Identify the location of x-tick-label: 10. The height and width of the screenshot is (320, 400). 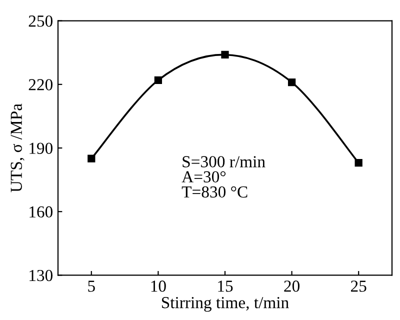
(158, 286).